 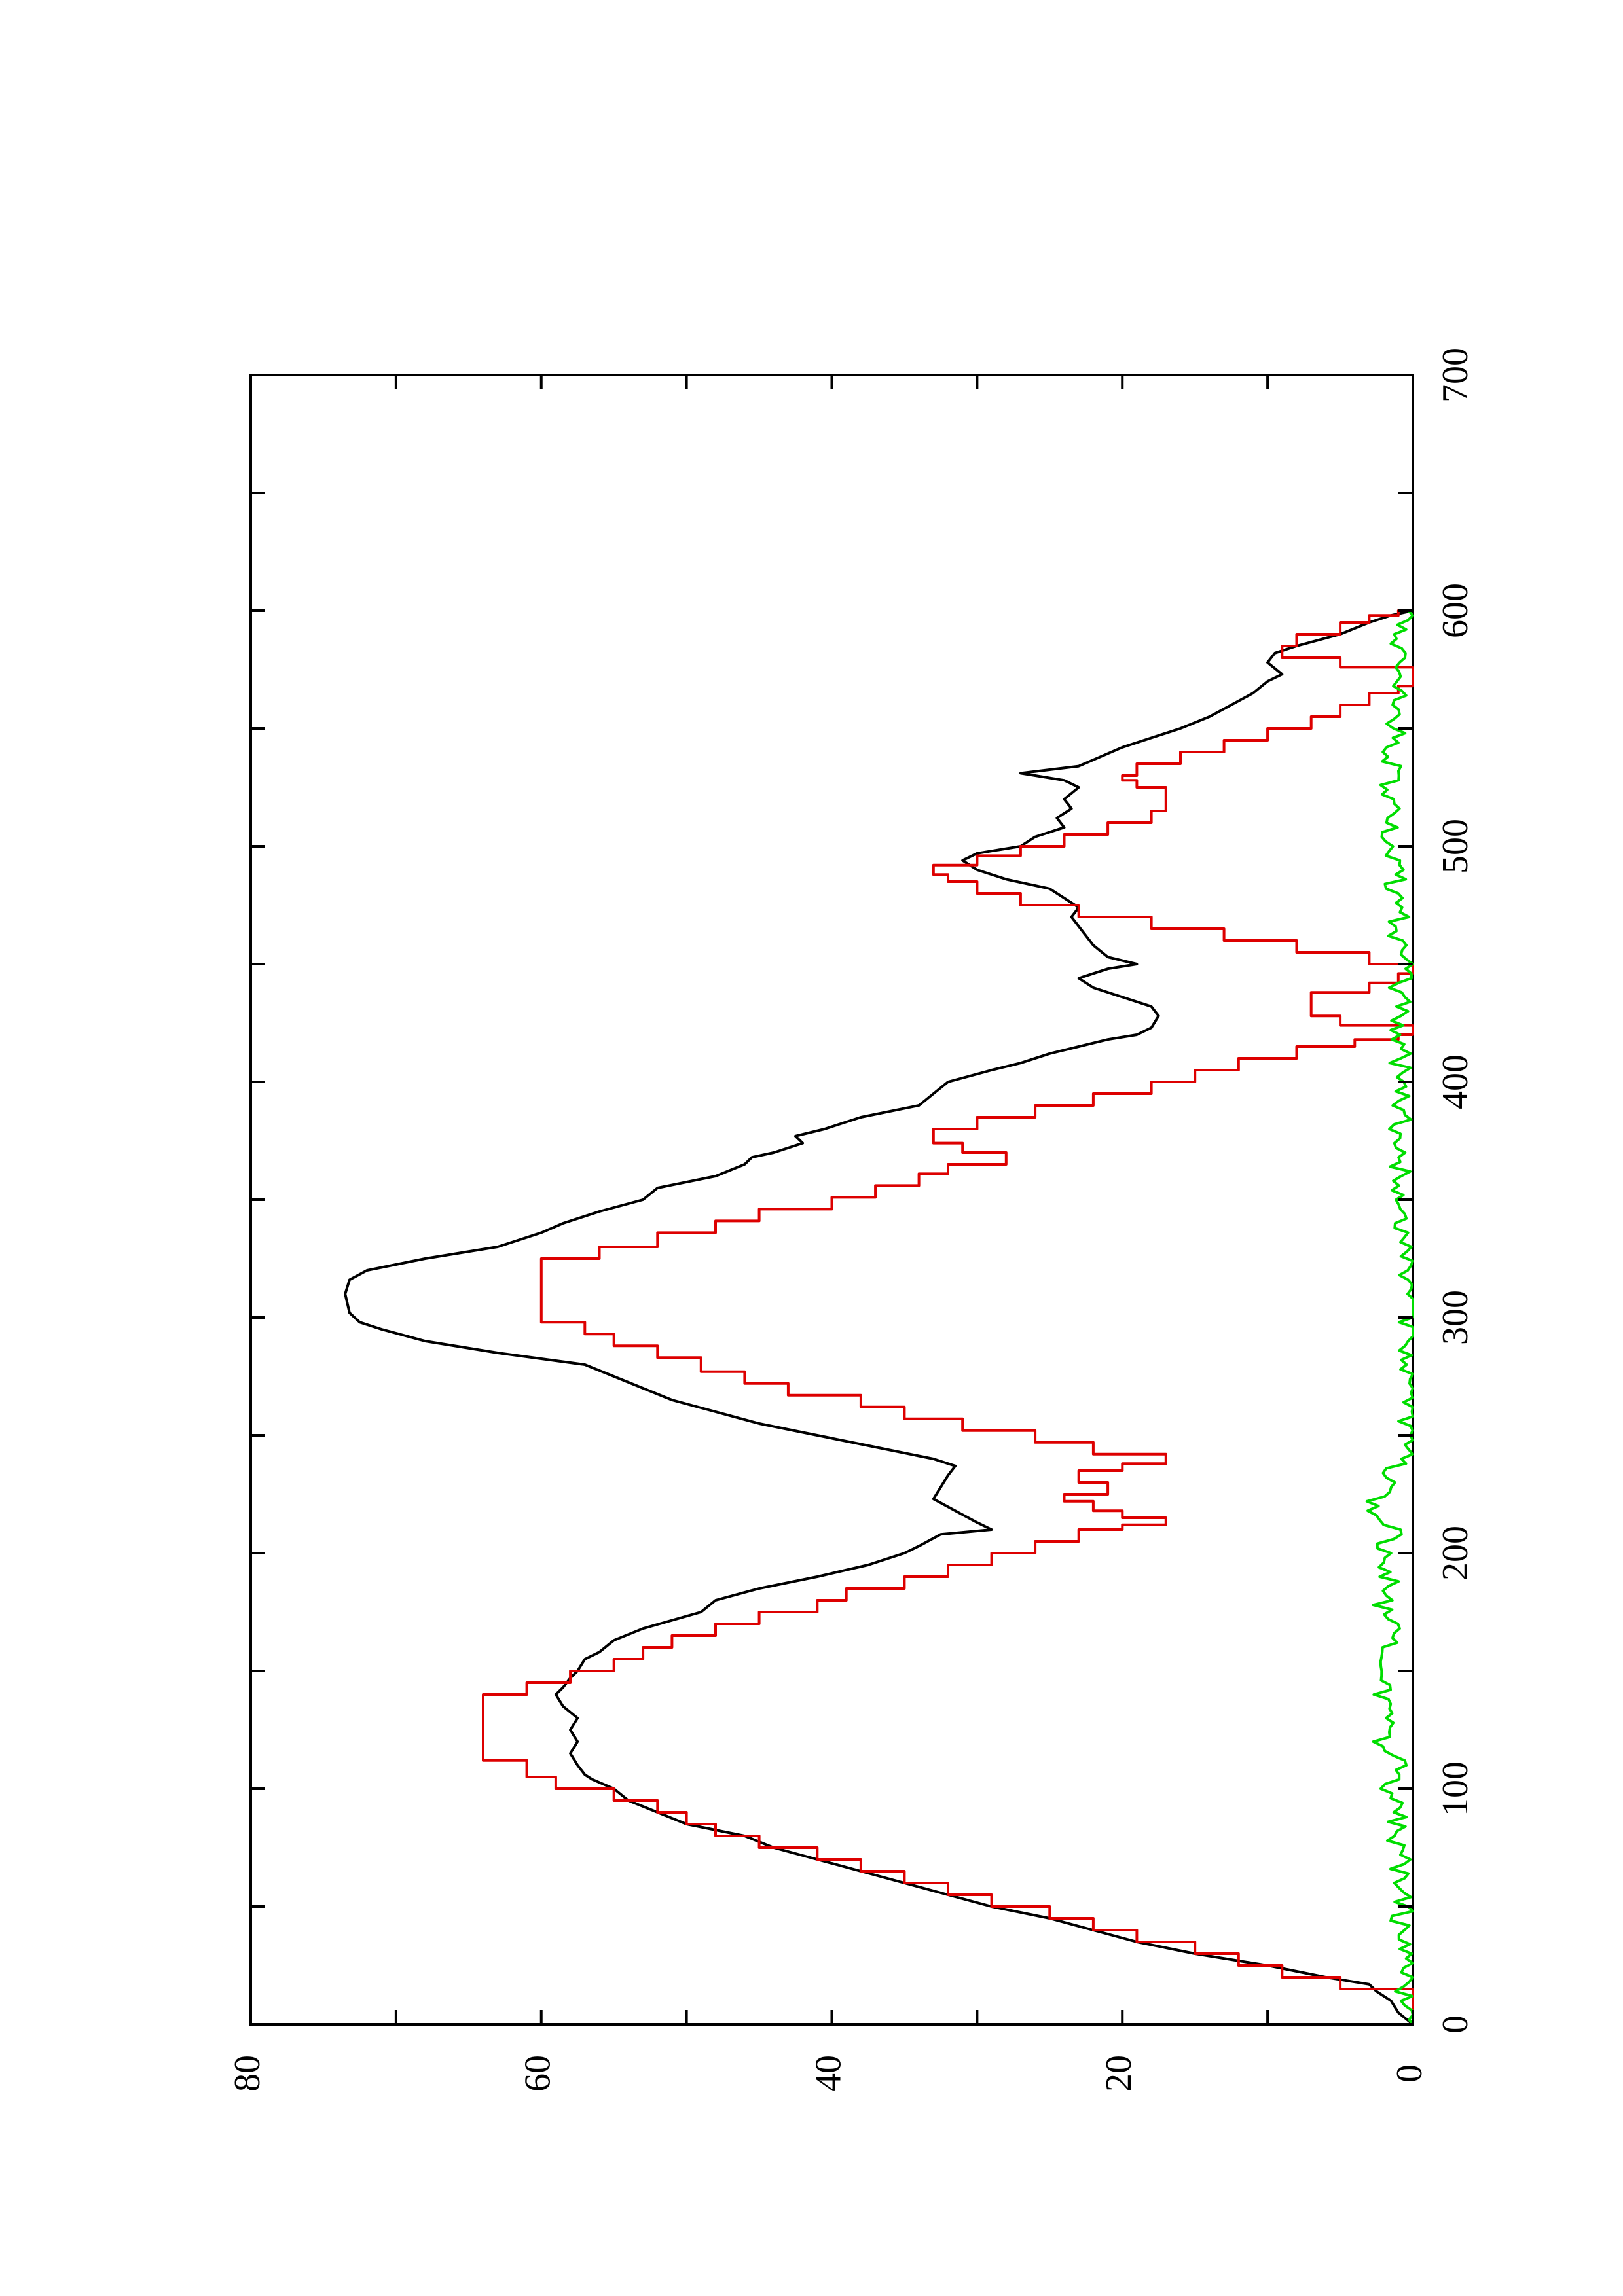 What do you see at coordinates (828, 2073) in the screenshot?
I see `y-tick-label: 40` at bounding box center [828, 2073].